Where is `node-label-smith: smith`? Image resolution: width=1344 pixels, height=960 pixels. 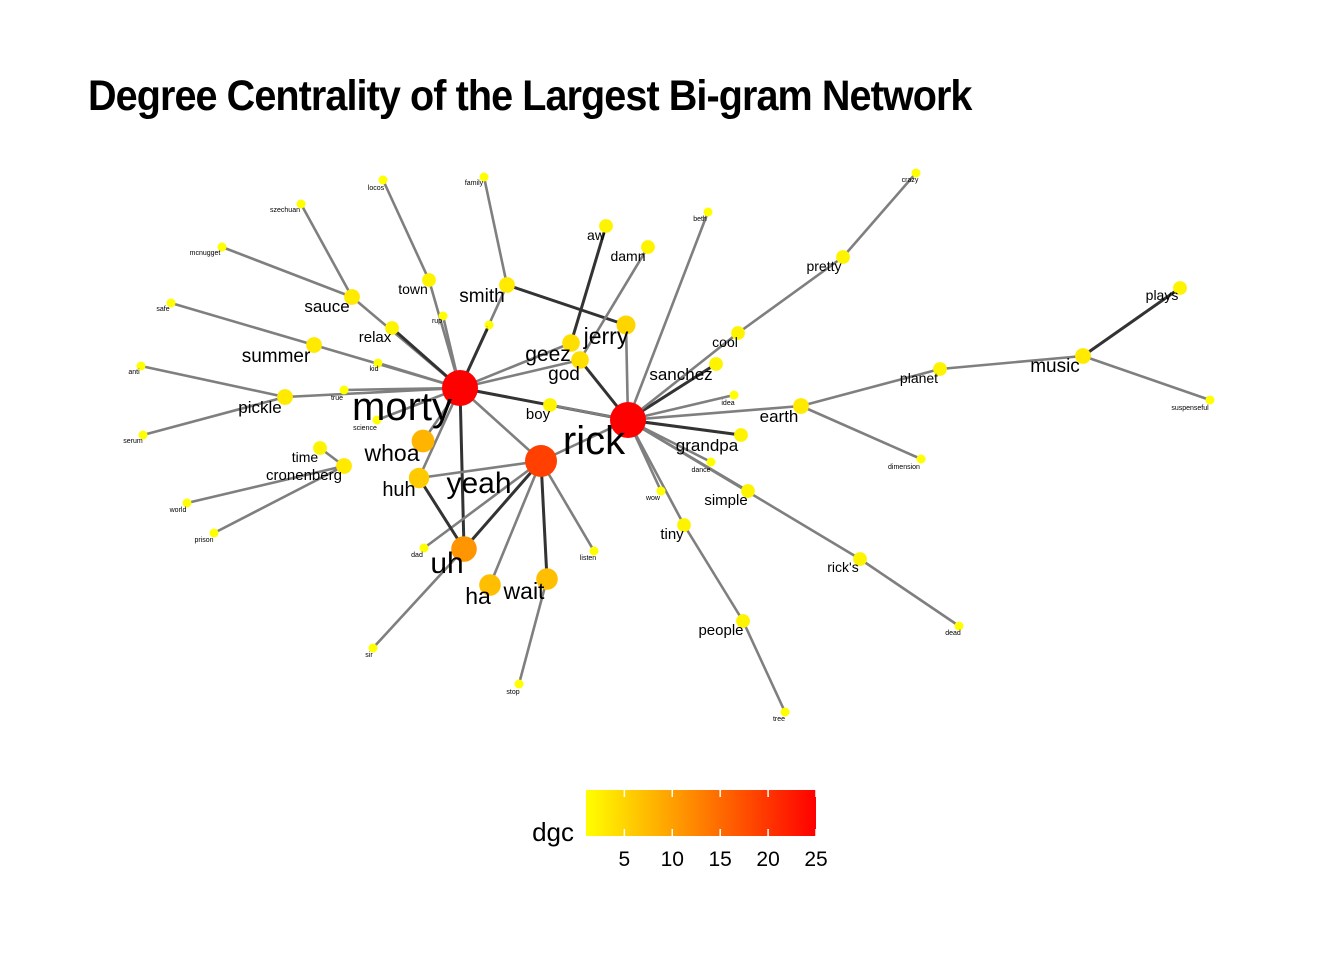 node-label-smith: smith is located at coordinates (481, 296).